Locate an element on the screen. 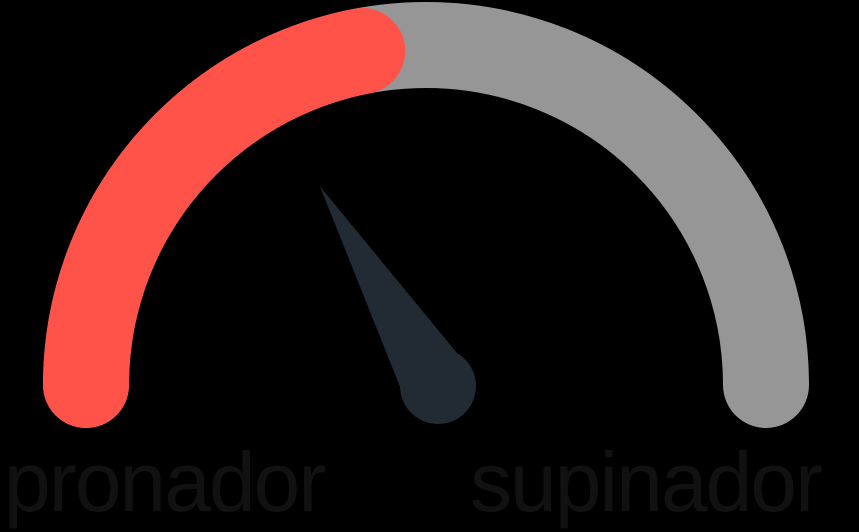 Image resolution: width=859 pixels, height=532 pixels. supinador-label: supinador is located at coordinates (646, 482).